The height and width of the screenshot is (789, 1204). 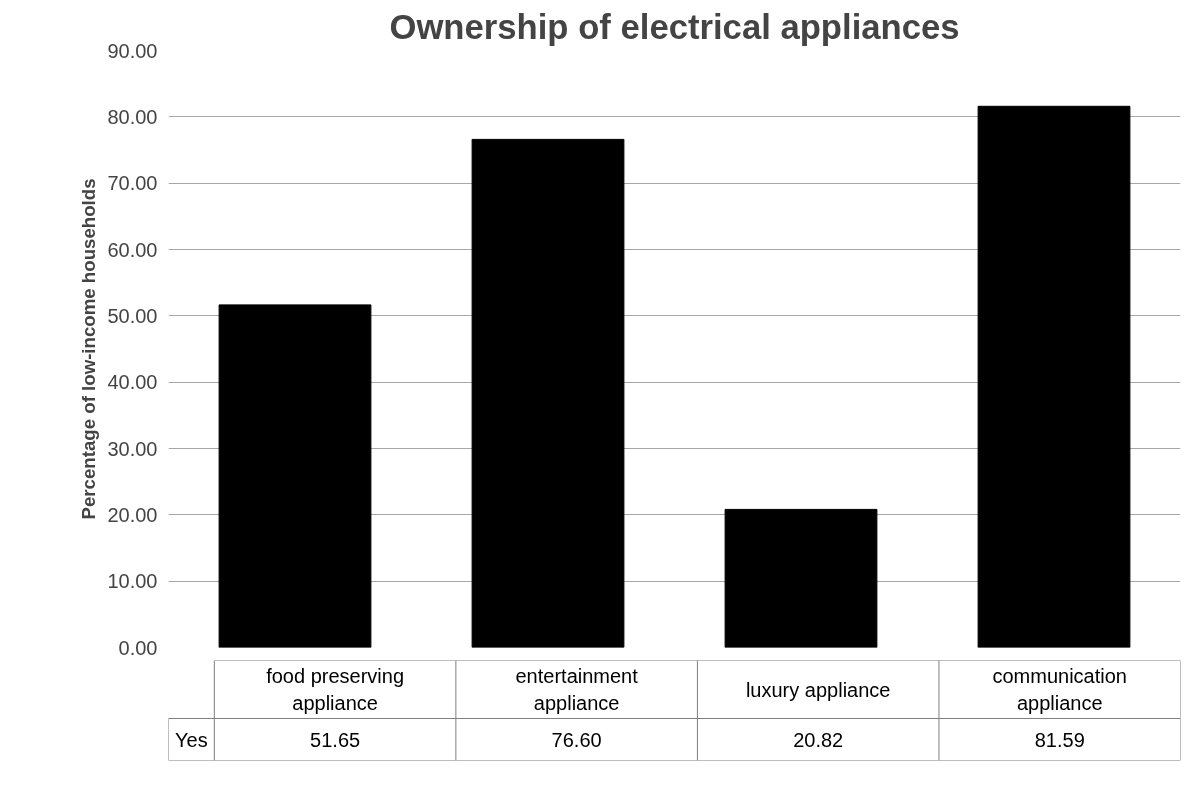 What do you see at coordinates (335, 739) in the screenshot?
I see `data-label: 51.65` at bounding box center [335, 739].